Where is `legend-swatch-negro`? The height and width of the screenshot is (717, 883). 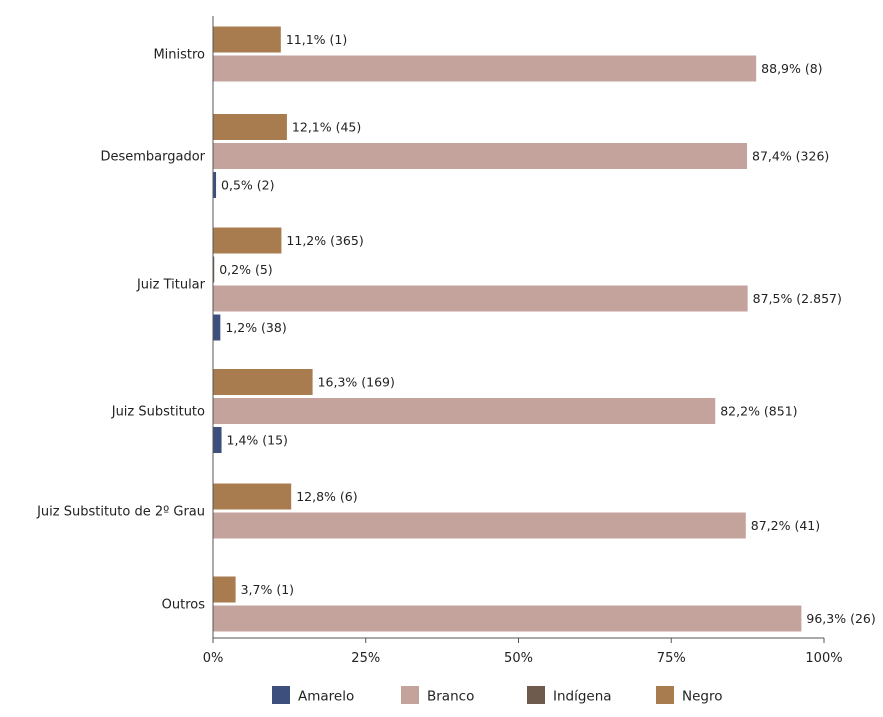 legend-swatch-negro is located at coordinates (665, 695).